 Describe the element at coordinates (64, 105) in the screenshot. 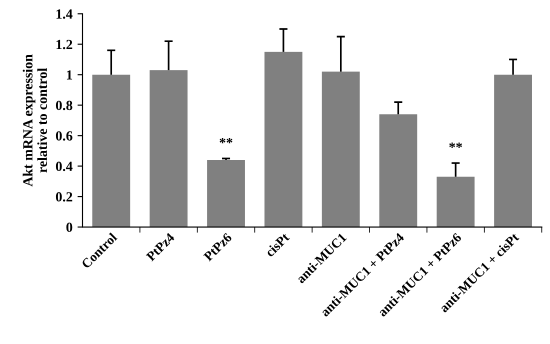

I see `y-tick-label: 0.8` at that location.